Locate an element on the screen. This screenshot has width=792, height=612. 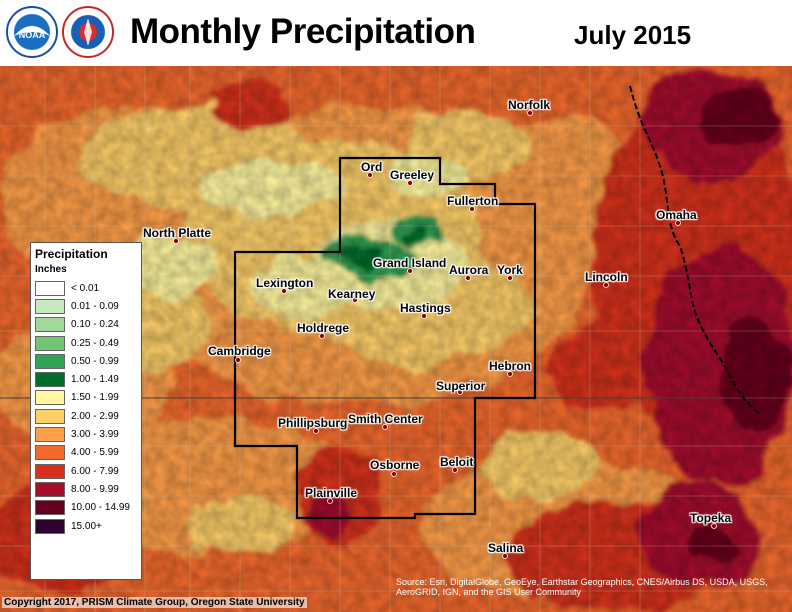
city-label: Lexington is located at coordinates (285, 283).